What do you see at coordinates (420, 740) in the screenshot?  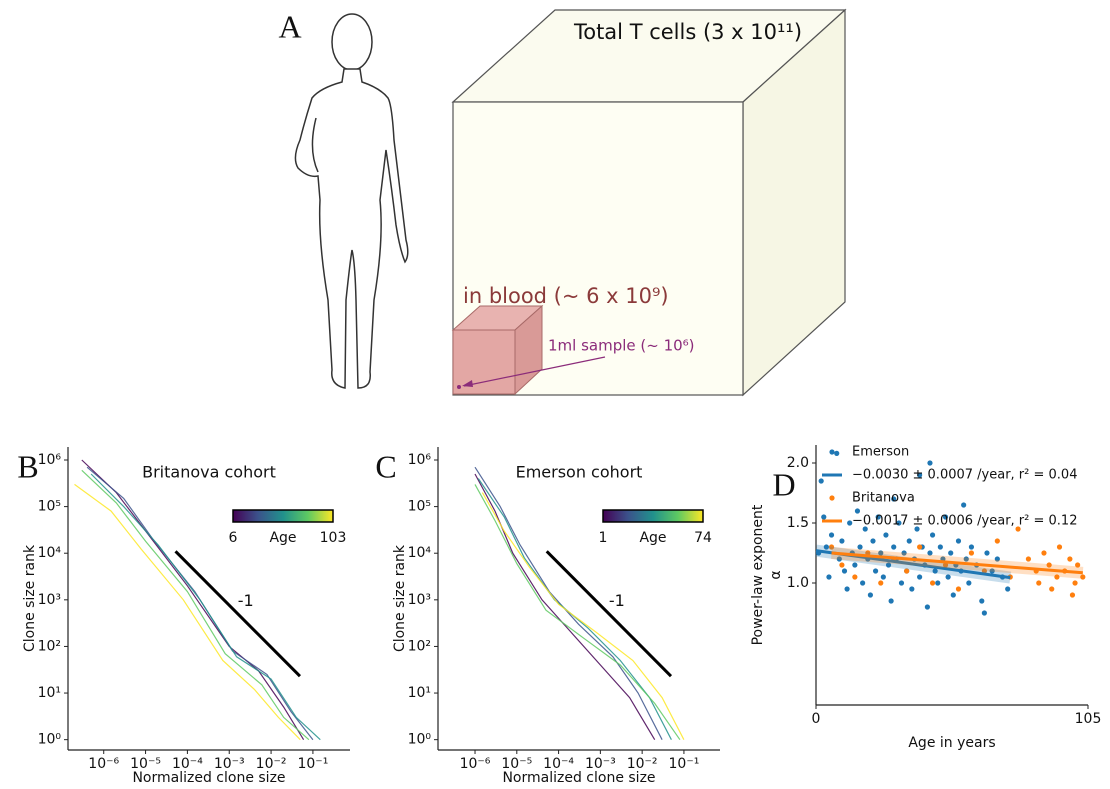 I see `y-tick-label: 10⁰` at bounding box center [420, 740].